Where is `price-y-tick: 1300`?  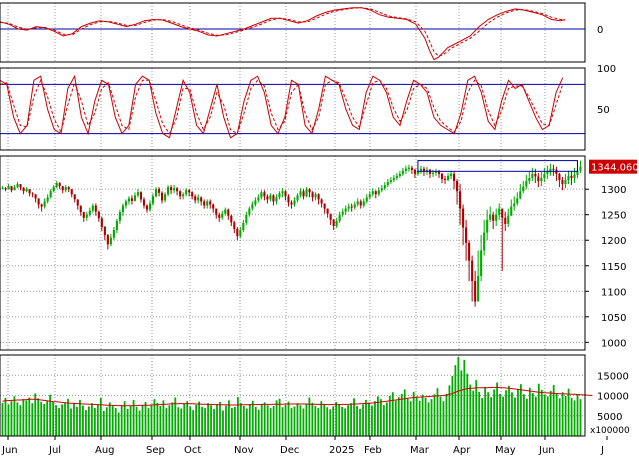
price-y-tick: 1300 is located at coordinates (613, 190).